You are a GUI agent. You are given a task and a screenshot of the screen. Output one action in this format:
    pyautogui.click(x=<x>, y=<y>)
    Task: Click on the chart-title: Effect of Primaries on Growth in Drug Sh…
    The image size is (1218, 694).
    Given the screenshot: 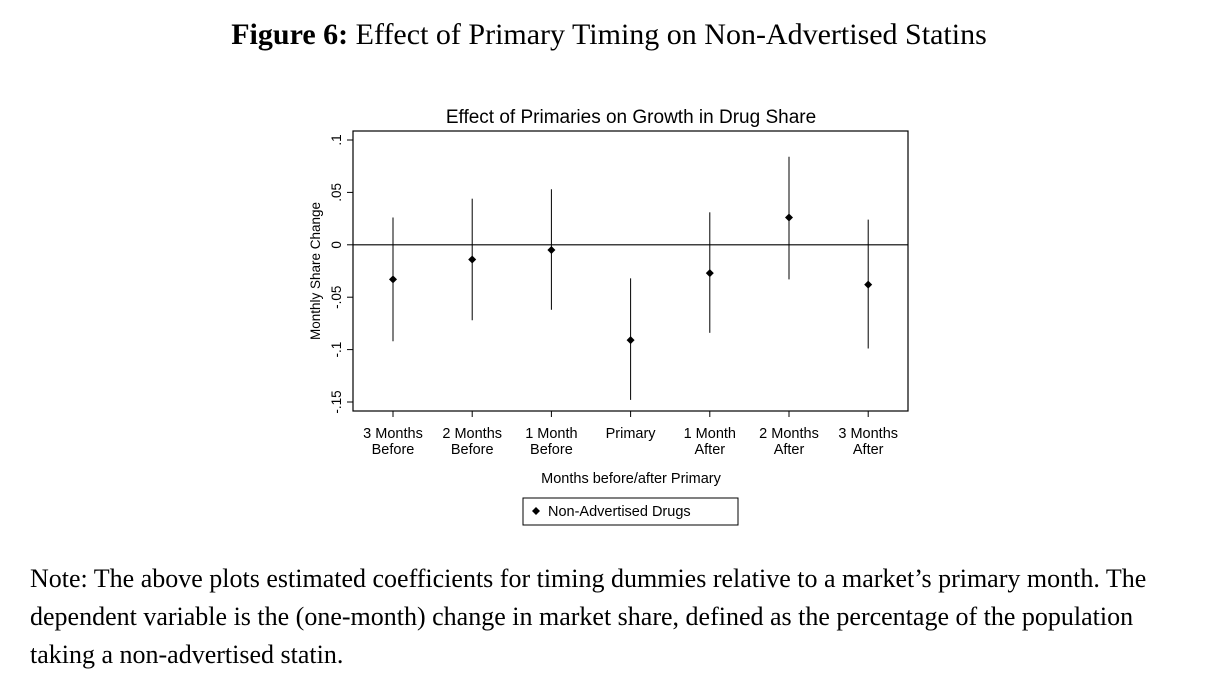 What is the action you would take?
    pyautogui.click(x=631, y=117)
    